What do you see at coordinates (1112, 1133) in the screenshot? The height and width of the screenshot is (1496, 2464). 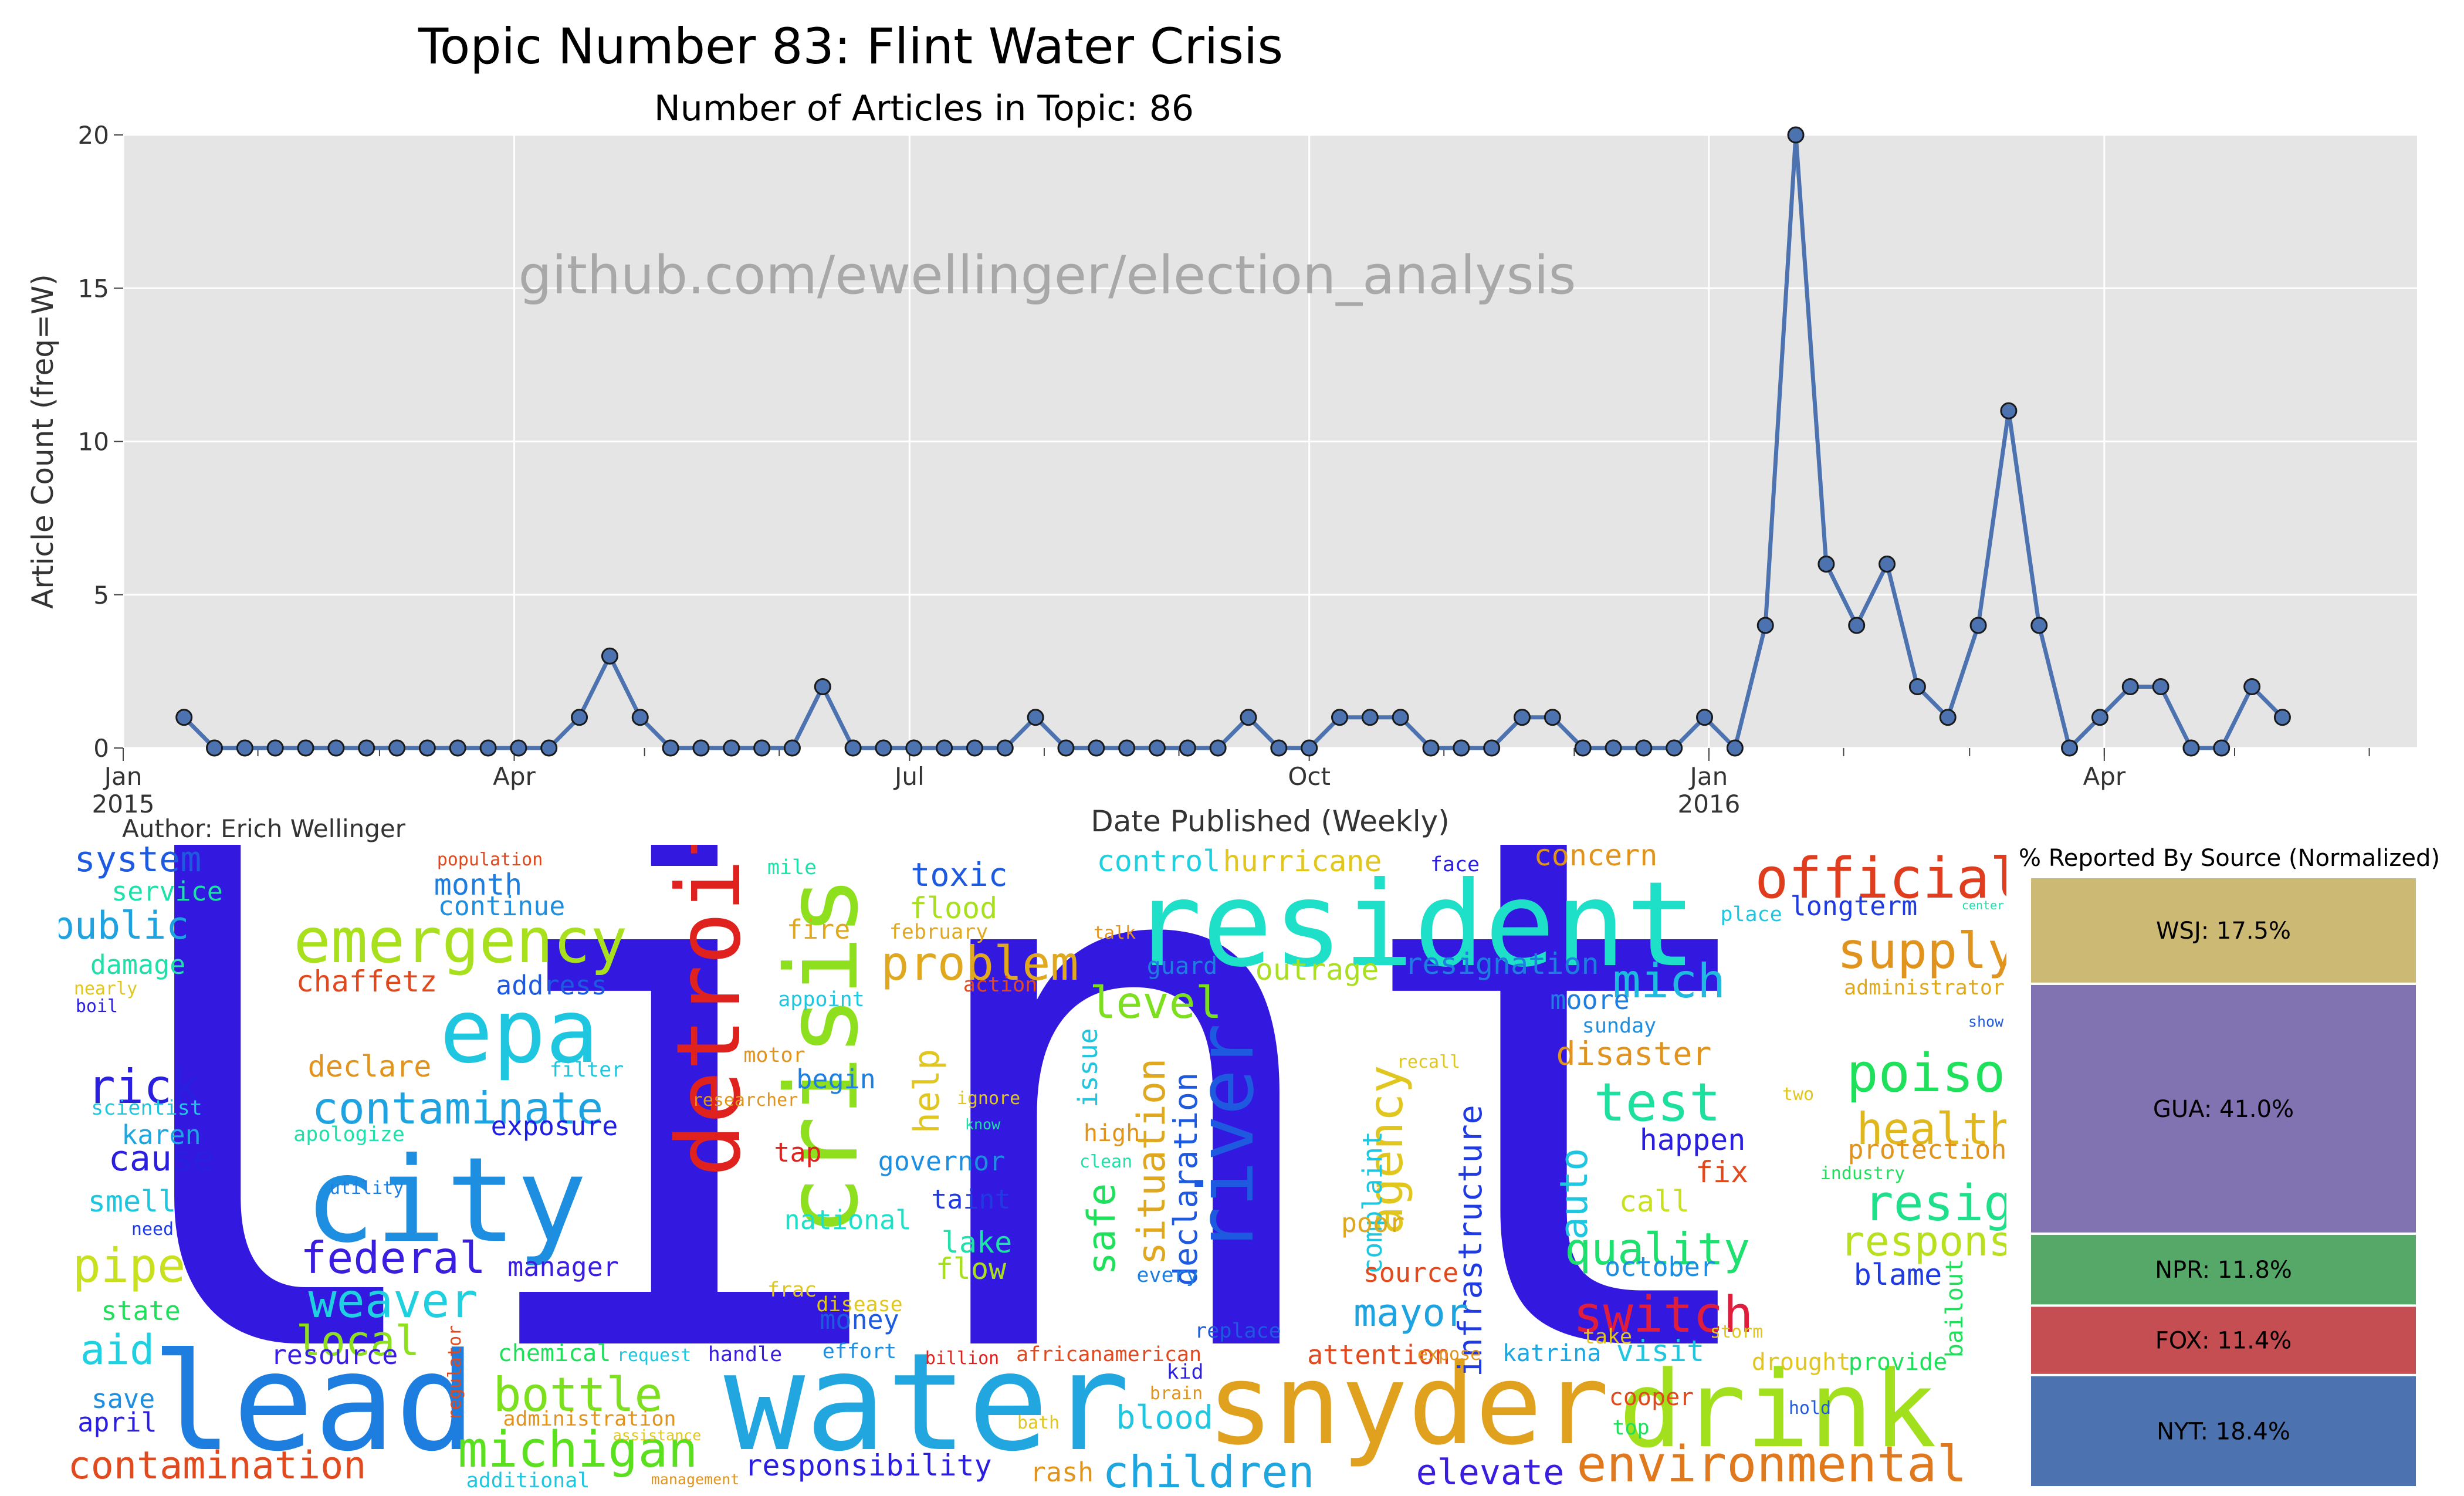 I see `cloud-word: high` at bounding box center [1112, 1133].